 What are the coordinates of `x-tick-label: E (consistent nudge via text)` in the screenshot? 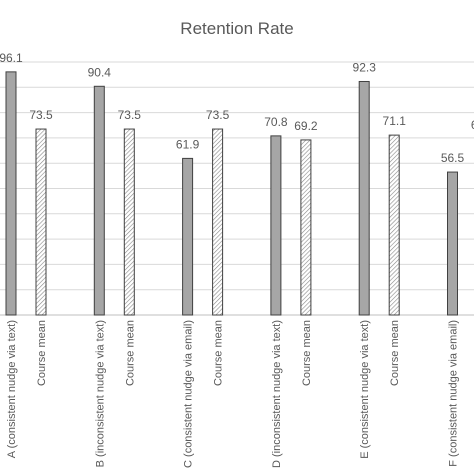 It's located at (365, 389).